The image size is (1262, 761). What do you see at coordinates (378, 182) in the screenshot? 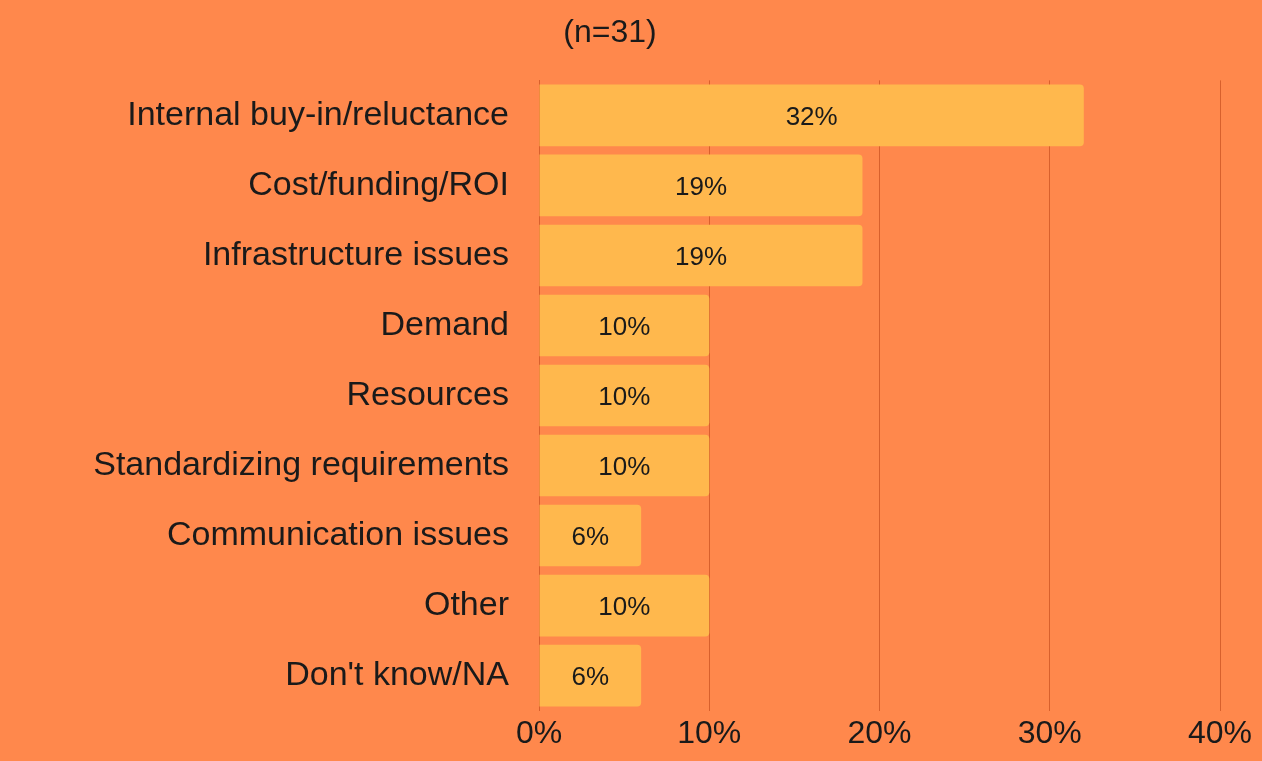
I see `y-tick-label: Cost/funding/ROI` at bounding box center [378, 182].